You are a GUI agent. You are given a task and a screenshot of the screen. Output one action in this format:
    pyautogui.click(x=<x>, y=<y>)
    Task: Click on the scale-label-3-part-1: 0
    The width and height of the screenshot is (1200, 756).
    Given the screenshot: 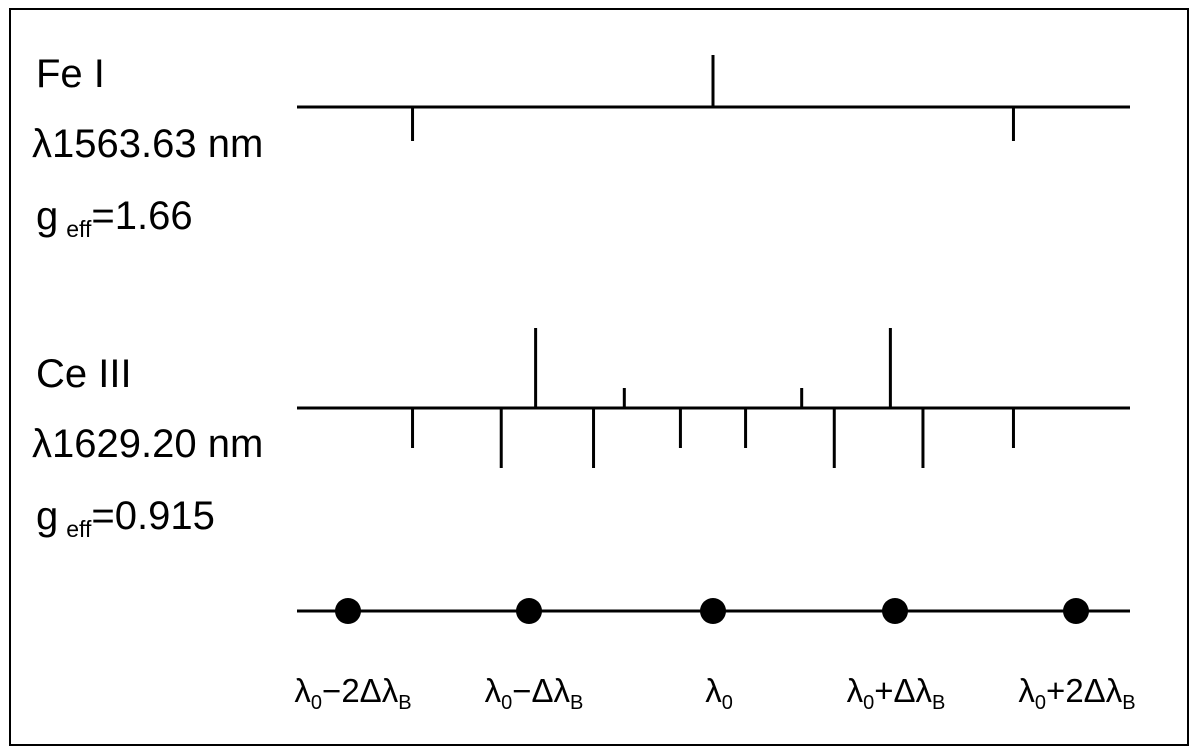 What is the action you would take?
    pyautogui.click(x=869, y=703)
    